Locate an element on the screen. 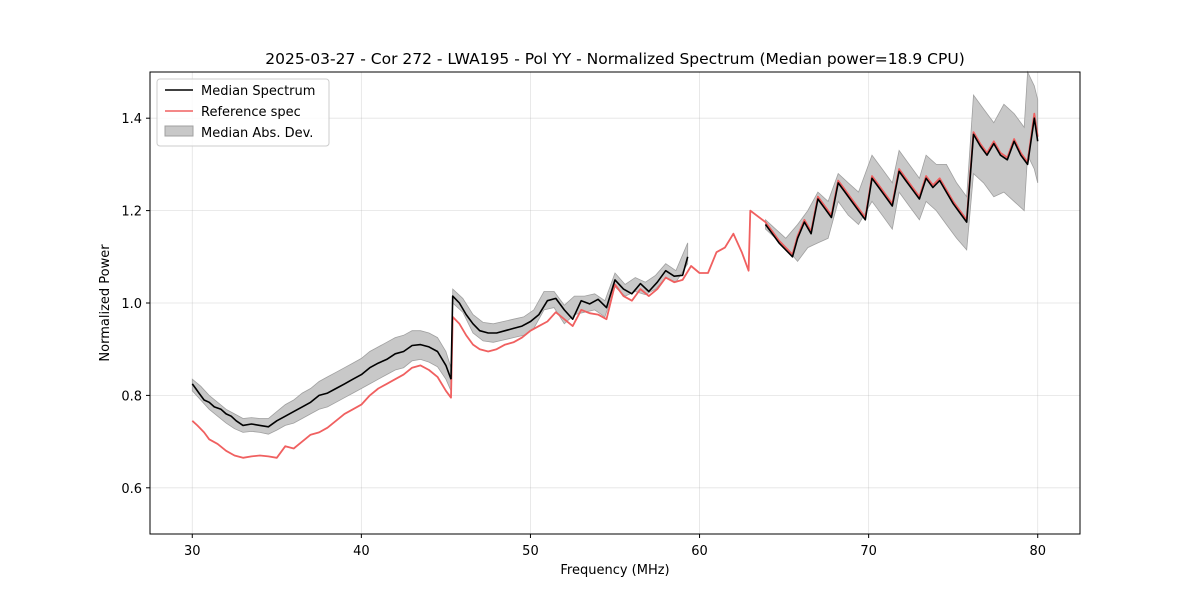 This screenshot has width=1200, height=600. x-tick-label: 50 is located at coordinates (530, 551).